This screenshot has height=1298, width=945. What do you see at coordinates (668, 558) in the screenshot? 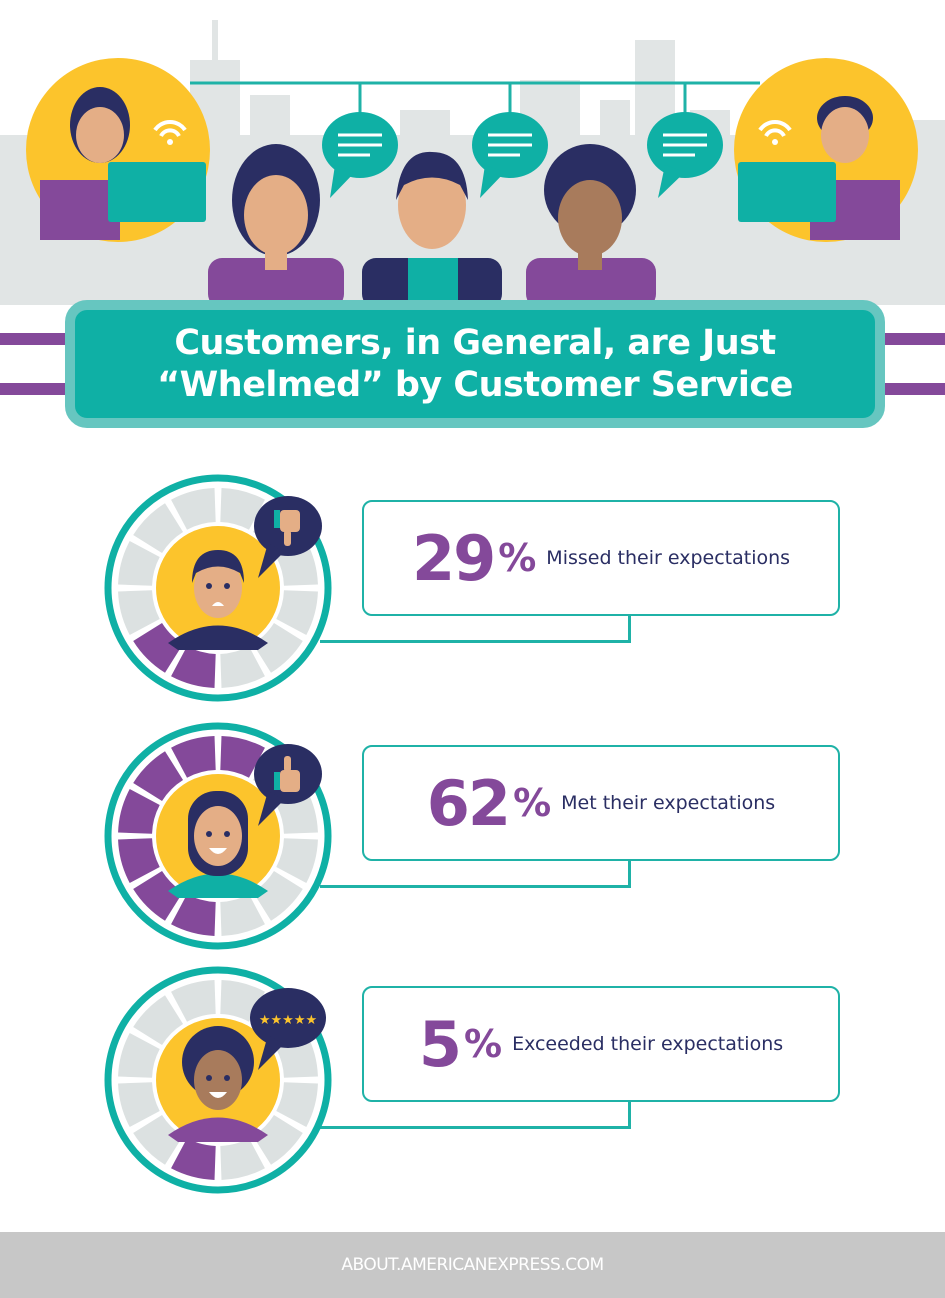
I see `stat-label: Missed their expectations` at bounding box center [668, 558].